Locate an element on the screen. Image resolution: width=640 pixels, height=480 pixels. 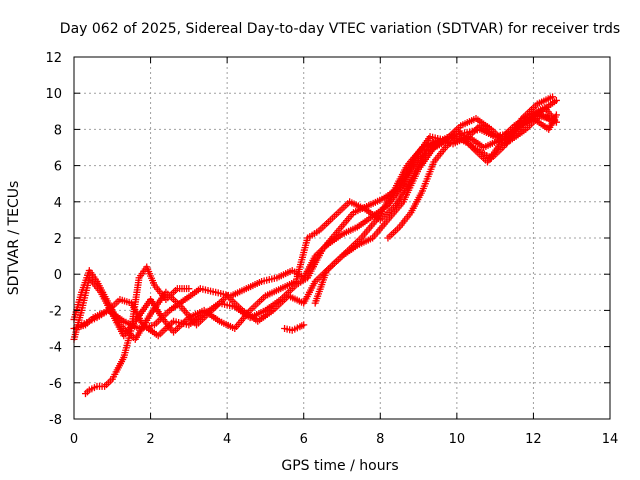
x-tick-labels: 0 2 4 6 8 10 12 14 is located at coordinates (344, 439).